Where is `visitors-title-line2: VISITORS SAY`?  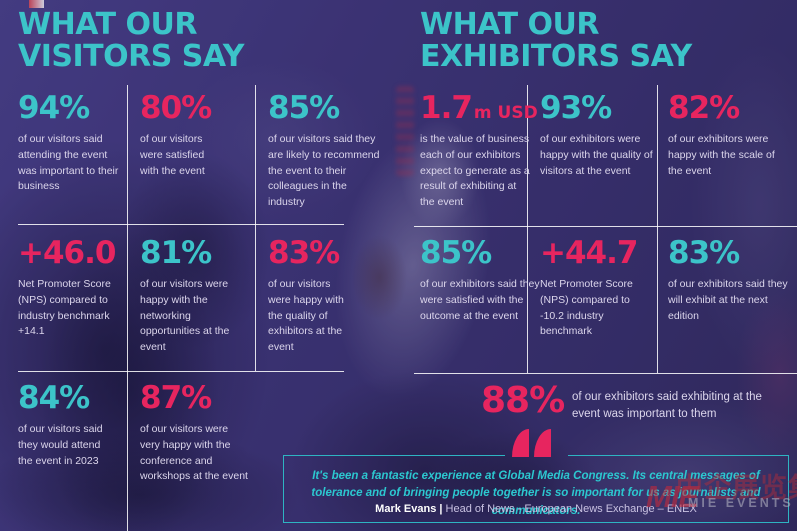
visitors-title-line2: VISITORS SAY is located at coordinates (131, 57).